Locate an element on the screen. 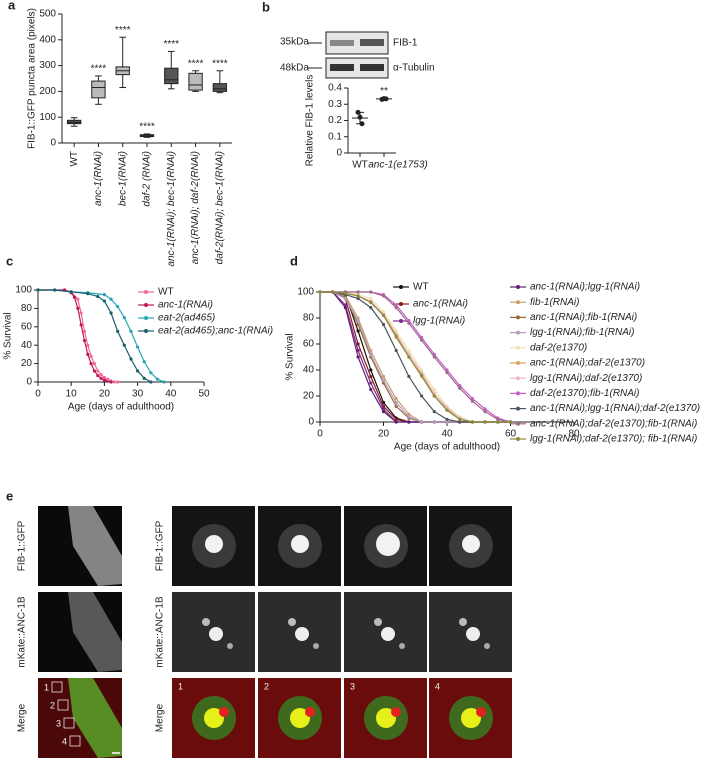 Image resolution: width=714 pixels, height=760 pixels. legend-label: lgg-1(RNAi);daf-2(e1370) is located at coordinates (586, 378).